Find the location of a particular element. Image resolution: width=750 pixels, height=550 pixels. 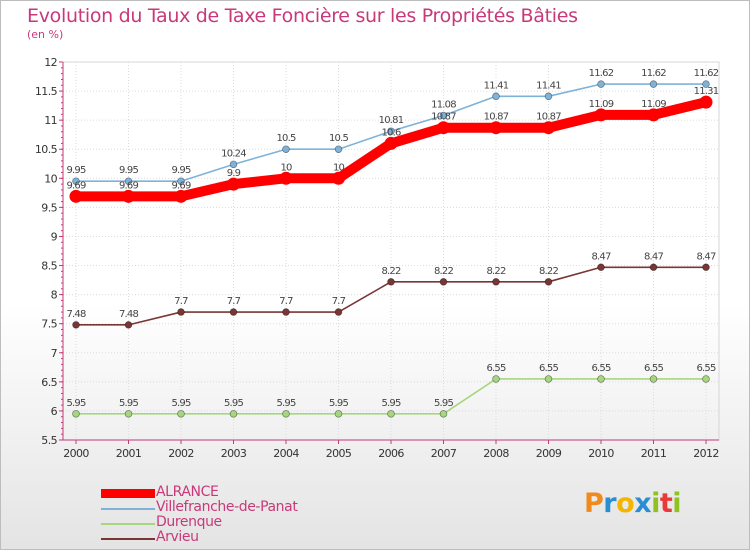

logo-letter: P is located at coordinates (594, 503).